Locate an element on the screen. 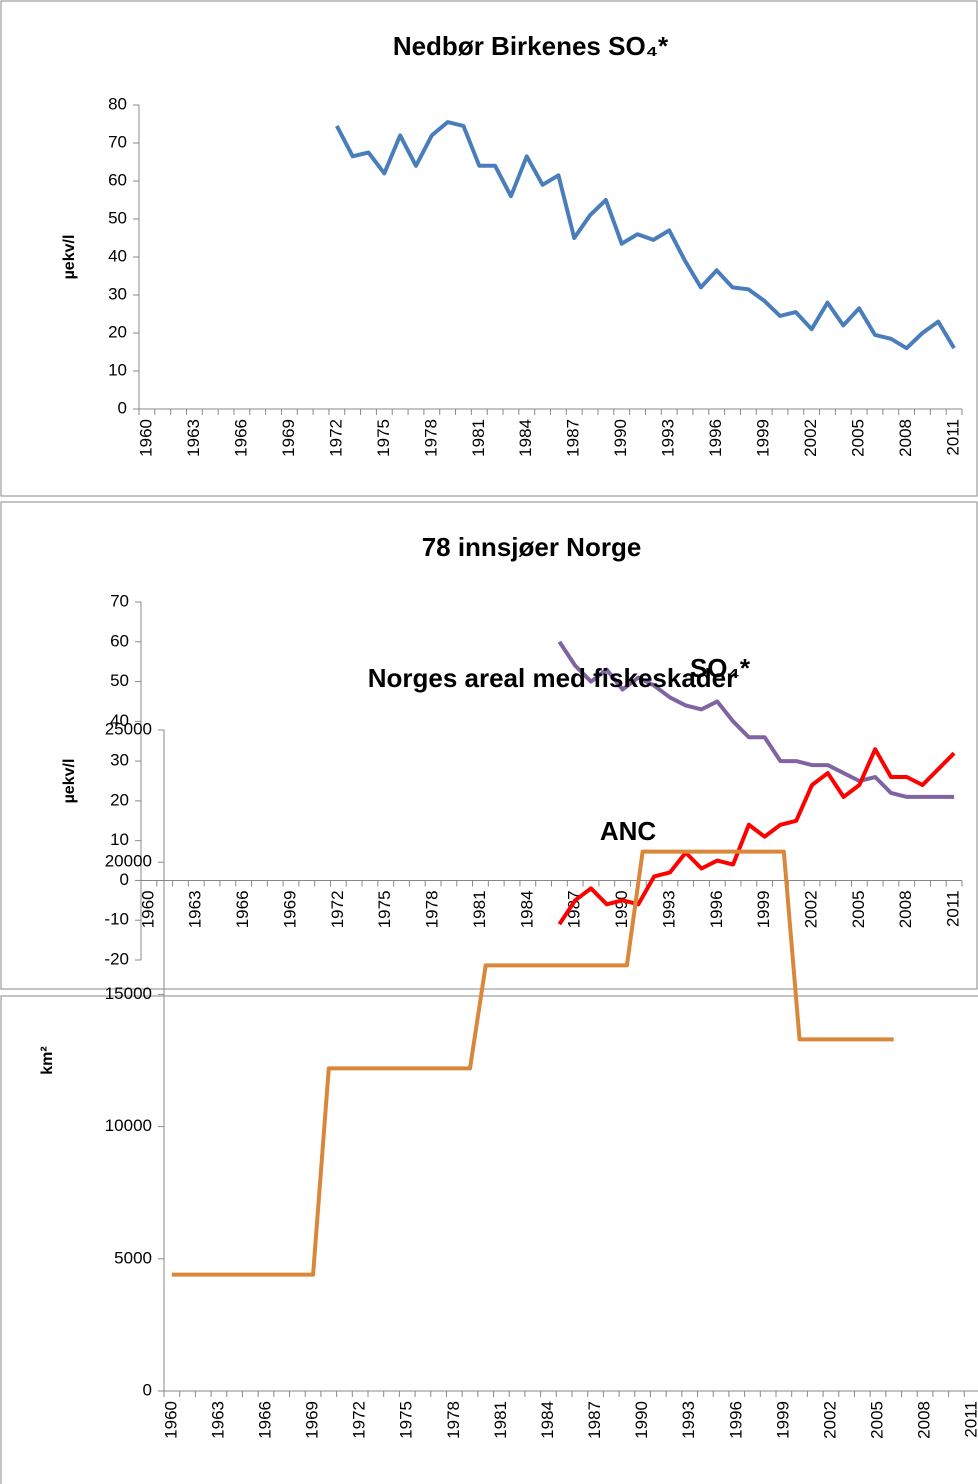 This screenshot has height=1484, width=978. y-tick-label: 15000 is located at coordinates (128, 993).